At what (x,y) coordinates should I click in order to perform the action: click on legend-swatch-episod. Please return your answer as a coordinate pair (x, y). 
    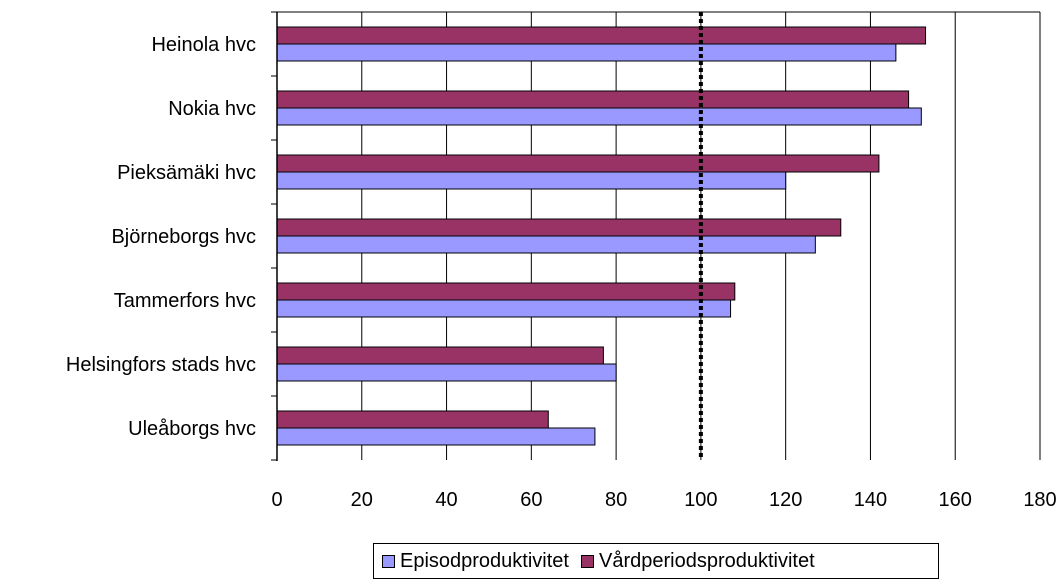
    Looking at the image, I should click on (388, 561).